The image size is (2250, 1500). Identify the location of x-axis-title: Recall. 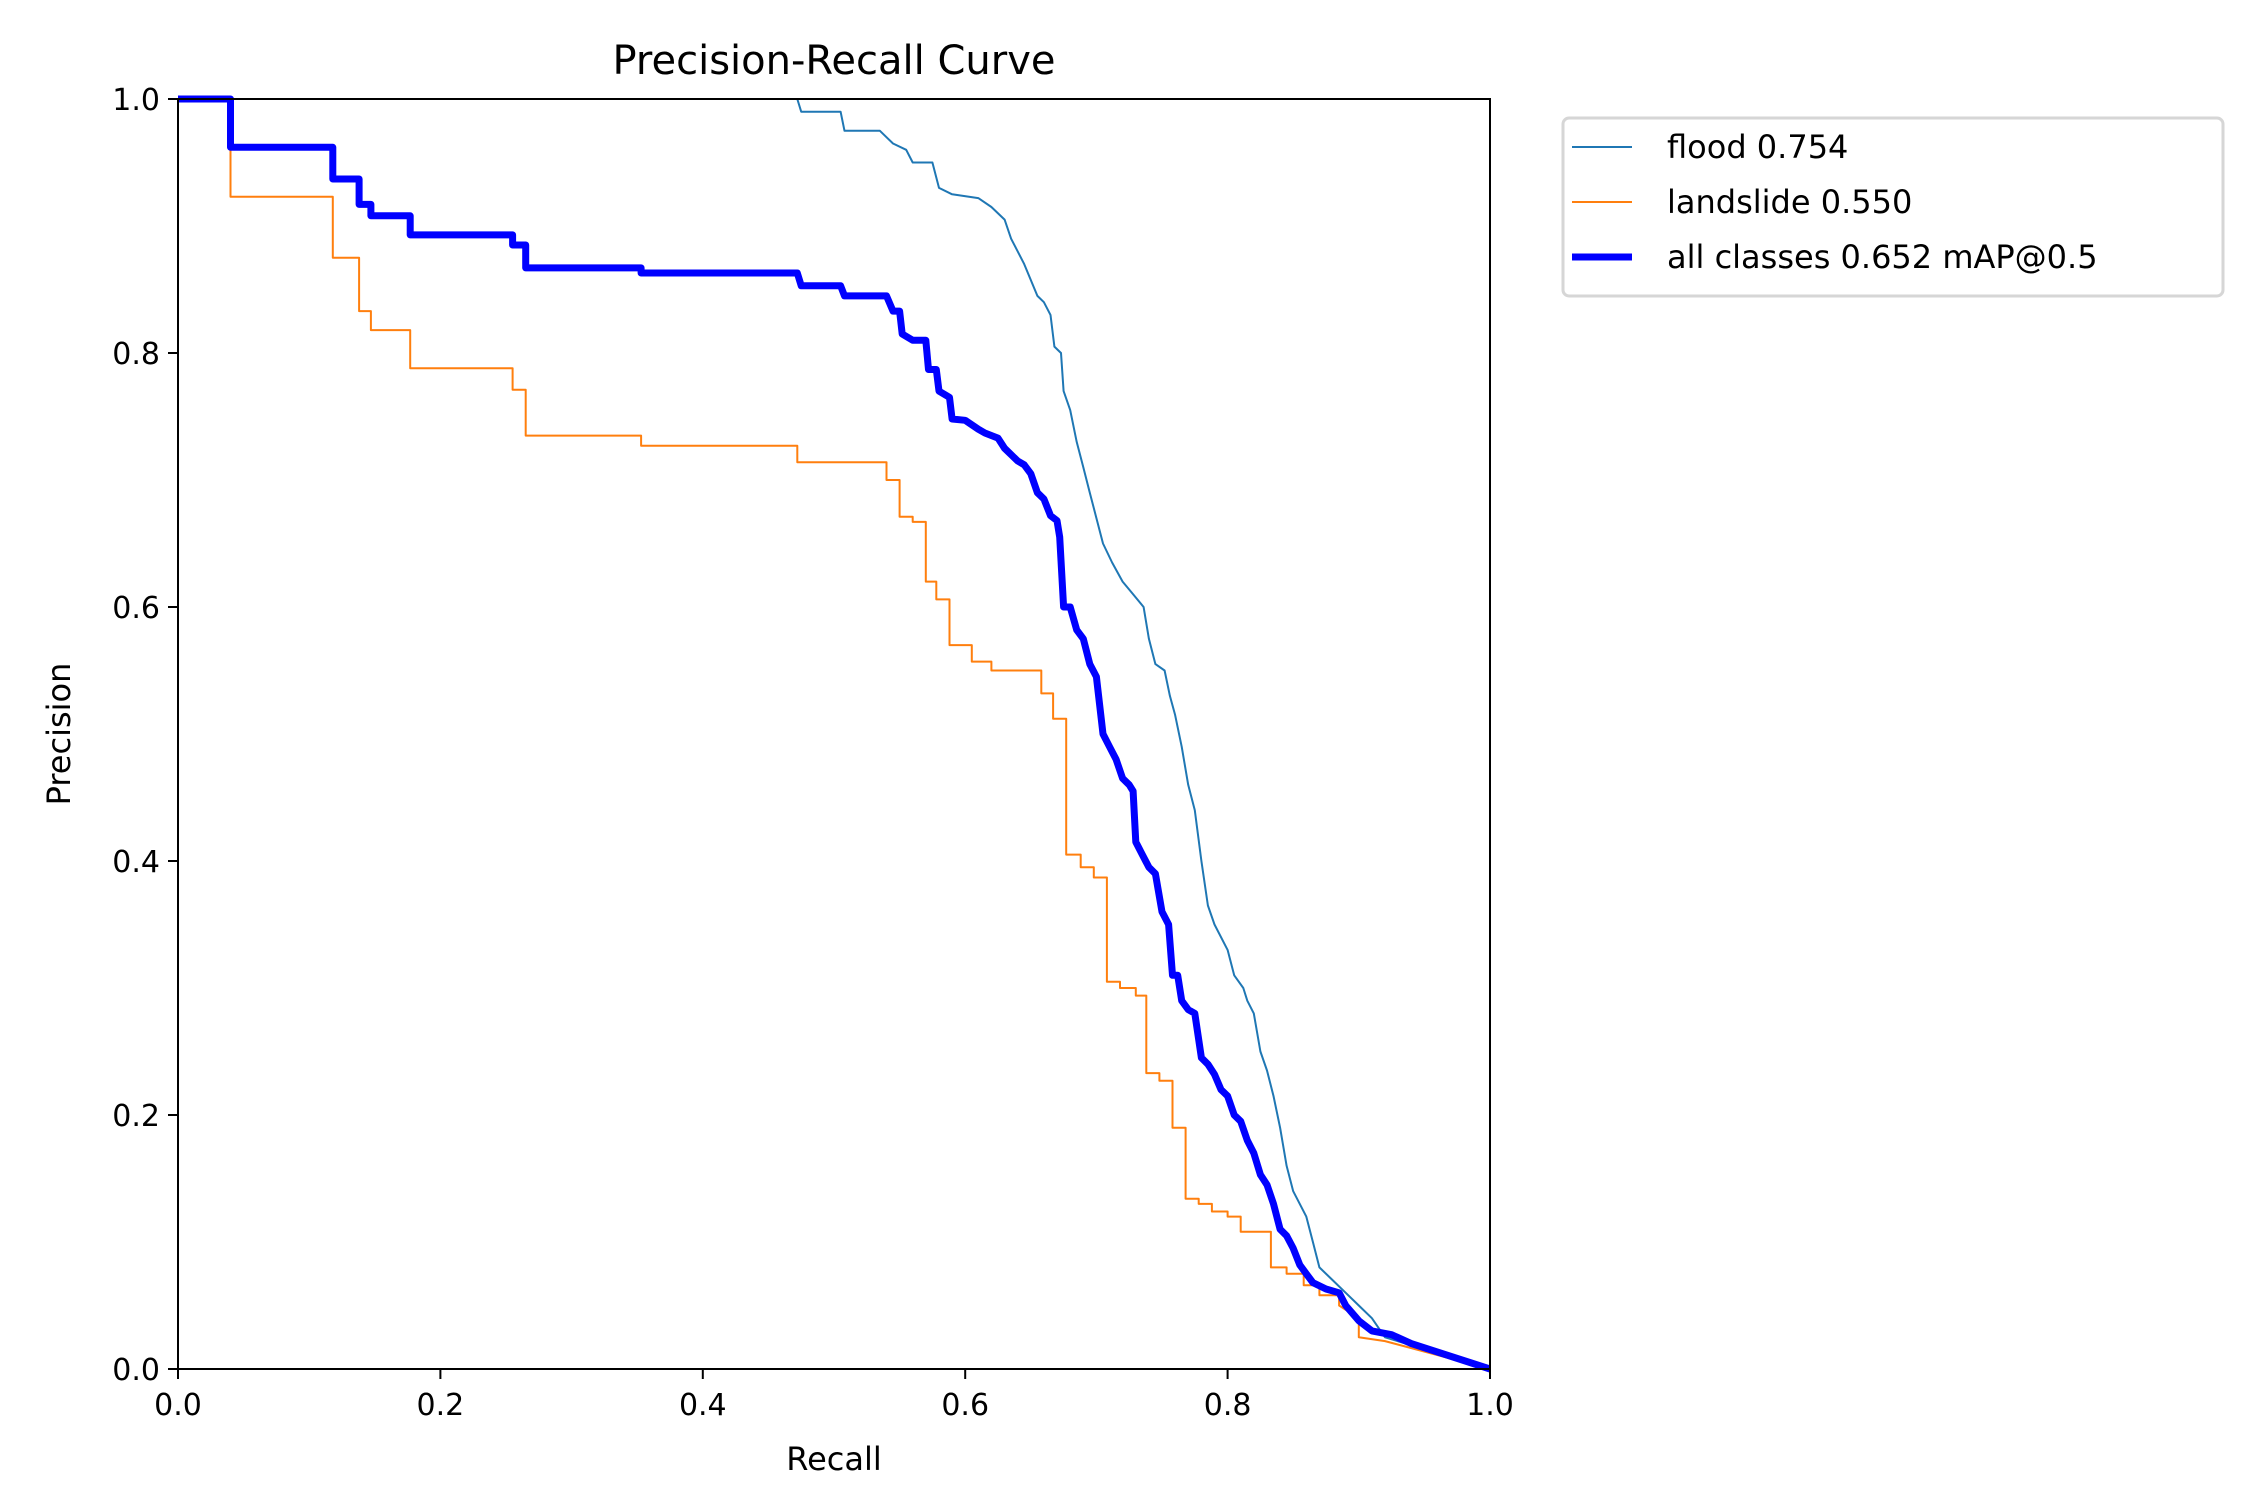
(833, 1459).